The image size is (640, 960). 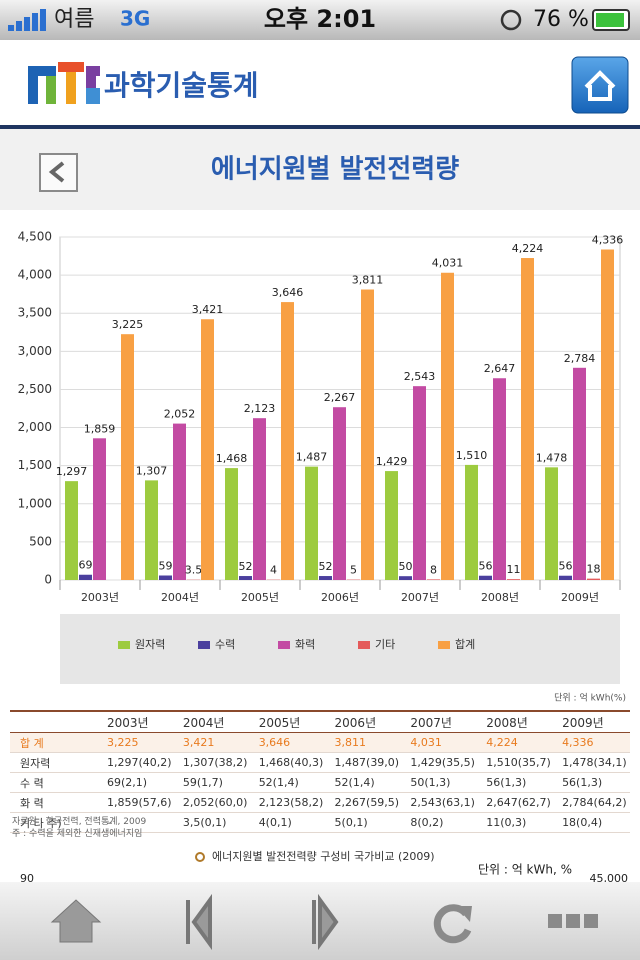 What do you see at coordinates (288, 822) in the screenshot?
I see `cell: 4(0,1)` at bounding box center [288, 822].